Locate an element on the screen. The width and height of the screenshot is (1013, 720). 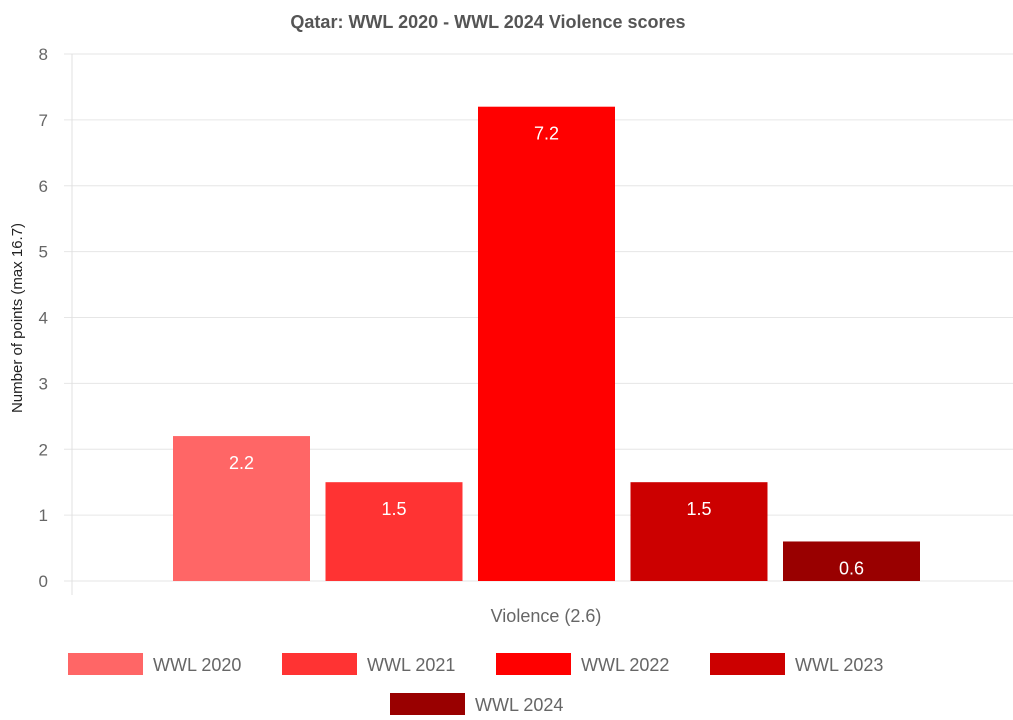
y-tick-label: 8 is located at coordinates (43, 54).